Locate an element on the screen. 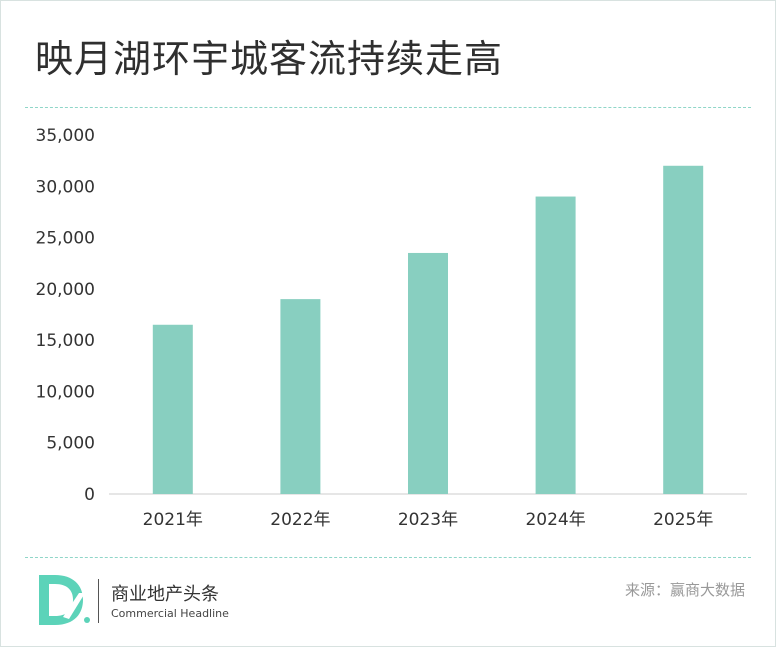 This screenshot has width=776, height=647. data-source: 来源：赢商大数据 is located at coordinates (684, 590).